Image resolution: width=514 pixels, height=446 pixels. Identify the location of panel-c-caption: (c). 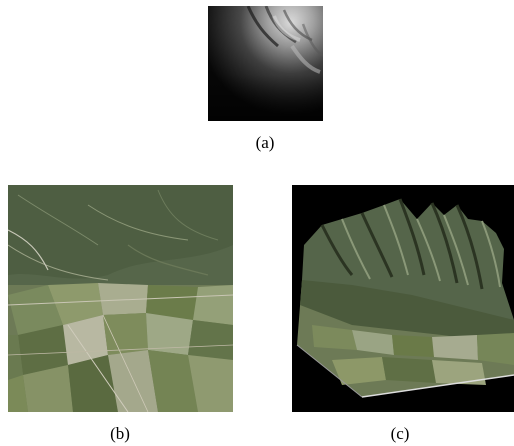
(400, 433).